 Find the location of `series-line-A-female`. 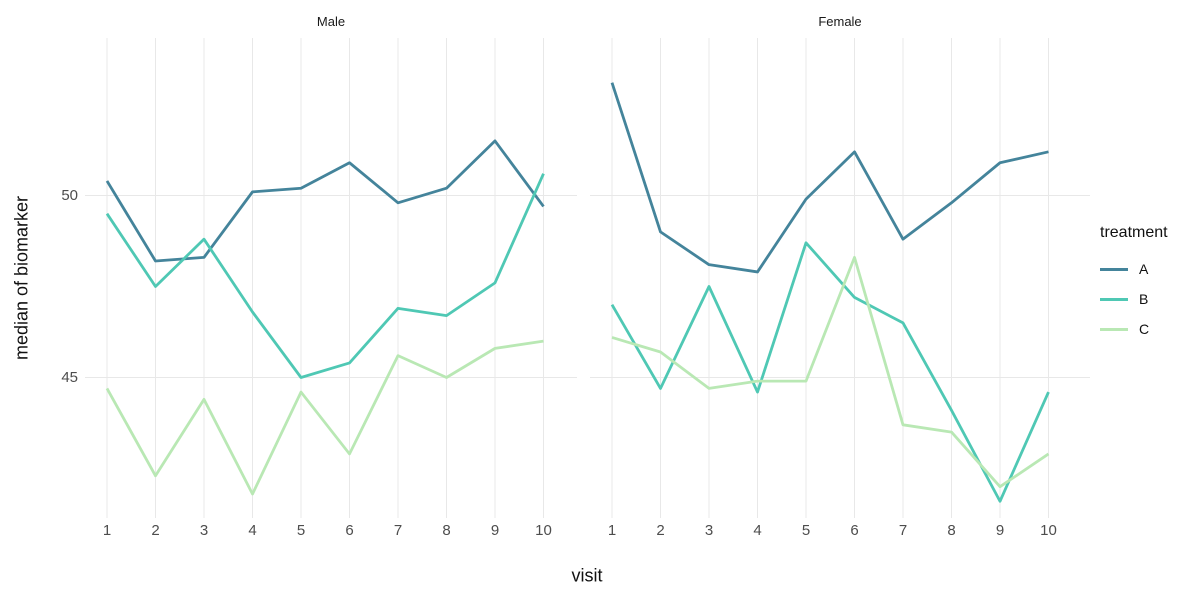

series-line-A-female is located at coordinates (829, 178).